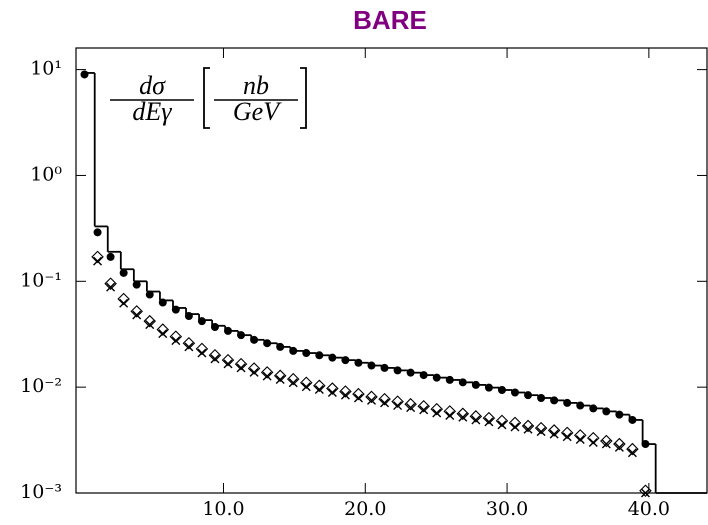 This screenshot has height=525, width=708. I want to click on annotation-text: GeV, so click(257, 111).